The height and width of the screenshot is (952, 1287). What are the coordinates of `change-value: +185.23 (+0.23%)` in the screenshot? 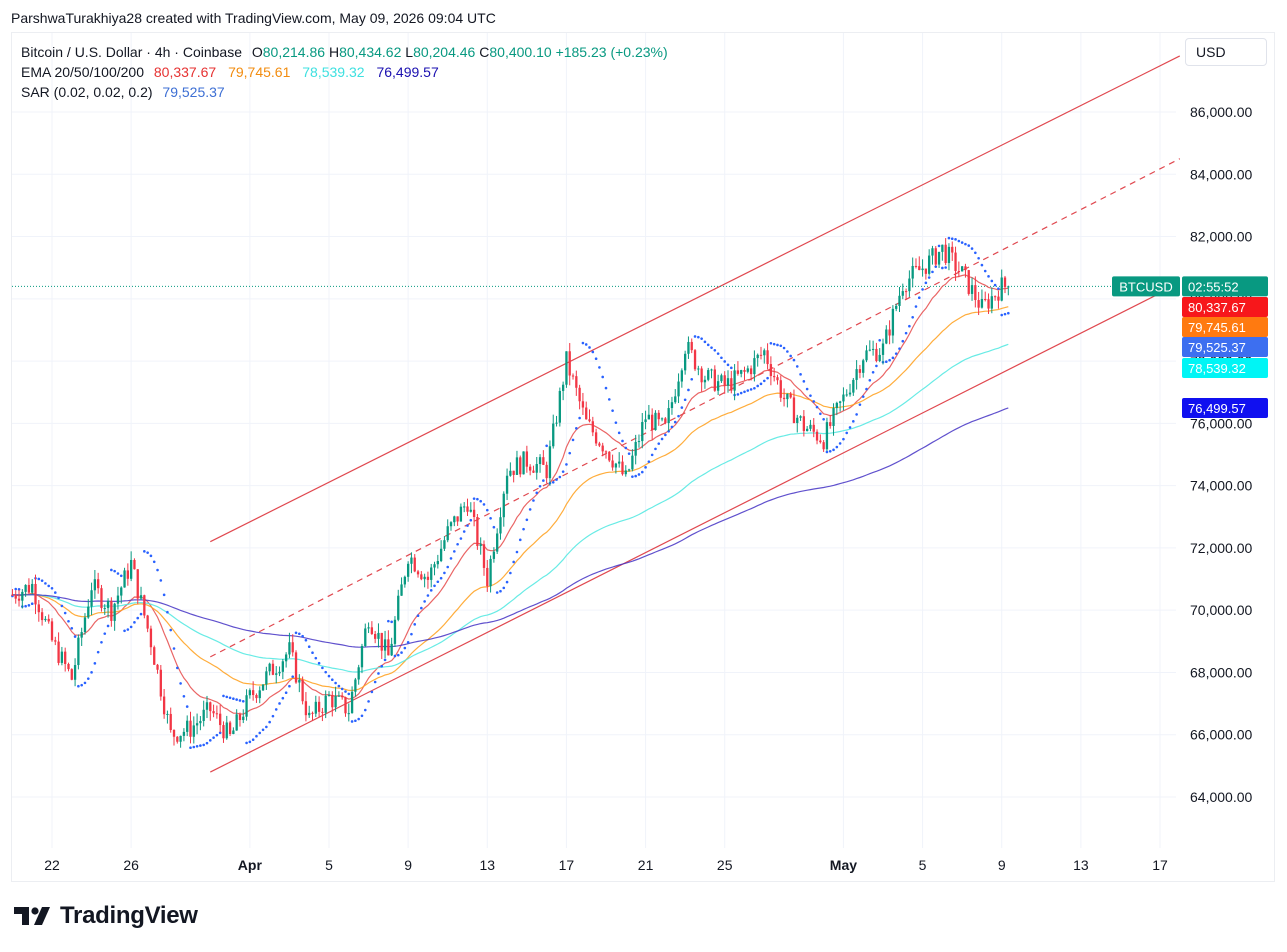 It's located at (611, 52).